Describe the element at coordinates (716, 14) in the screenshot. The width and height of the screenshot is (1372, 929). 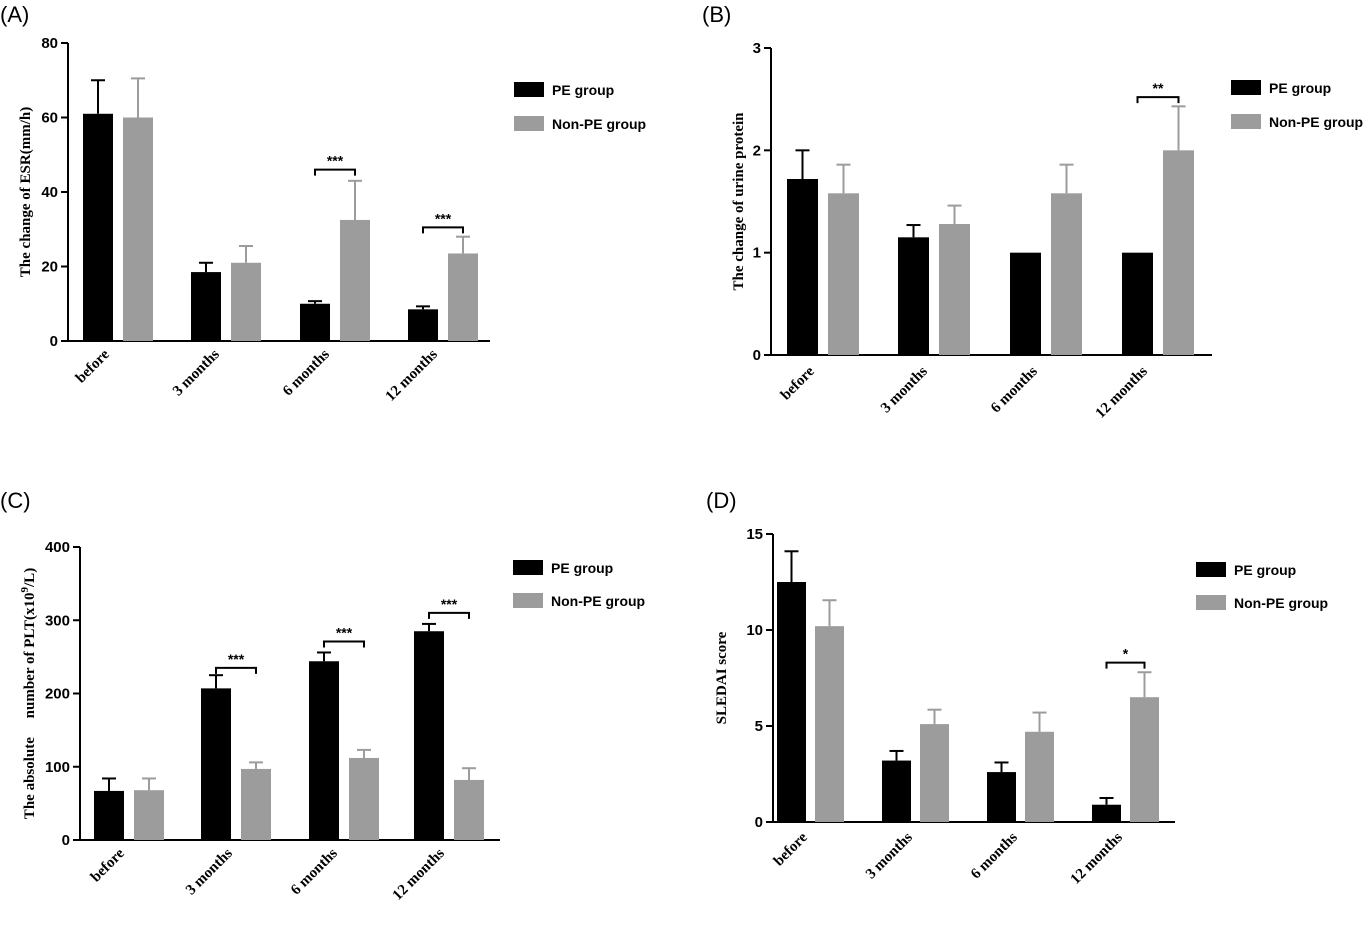
I see `panel-letter: (B)` at that location.